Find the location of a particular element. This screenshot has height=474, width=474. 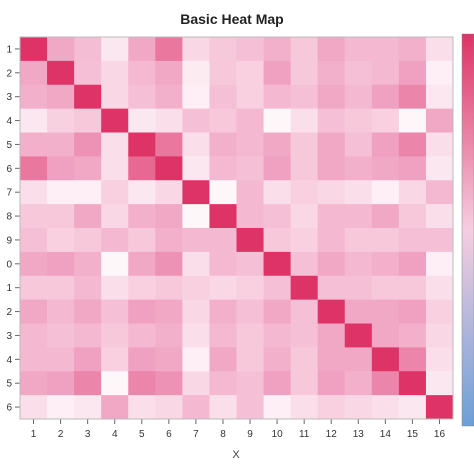

heatmap-cell-r4-c7 is located at coordinates (196, 120).